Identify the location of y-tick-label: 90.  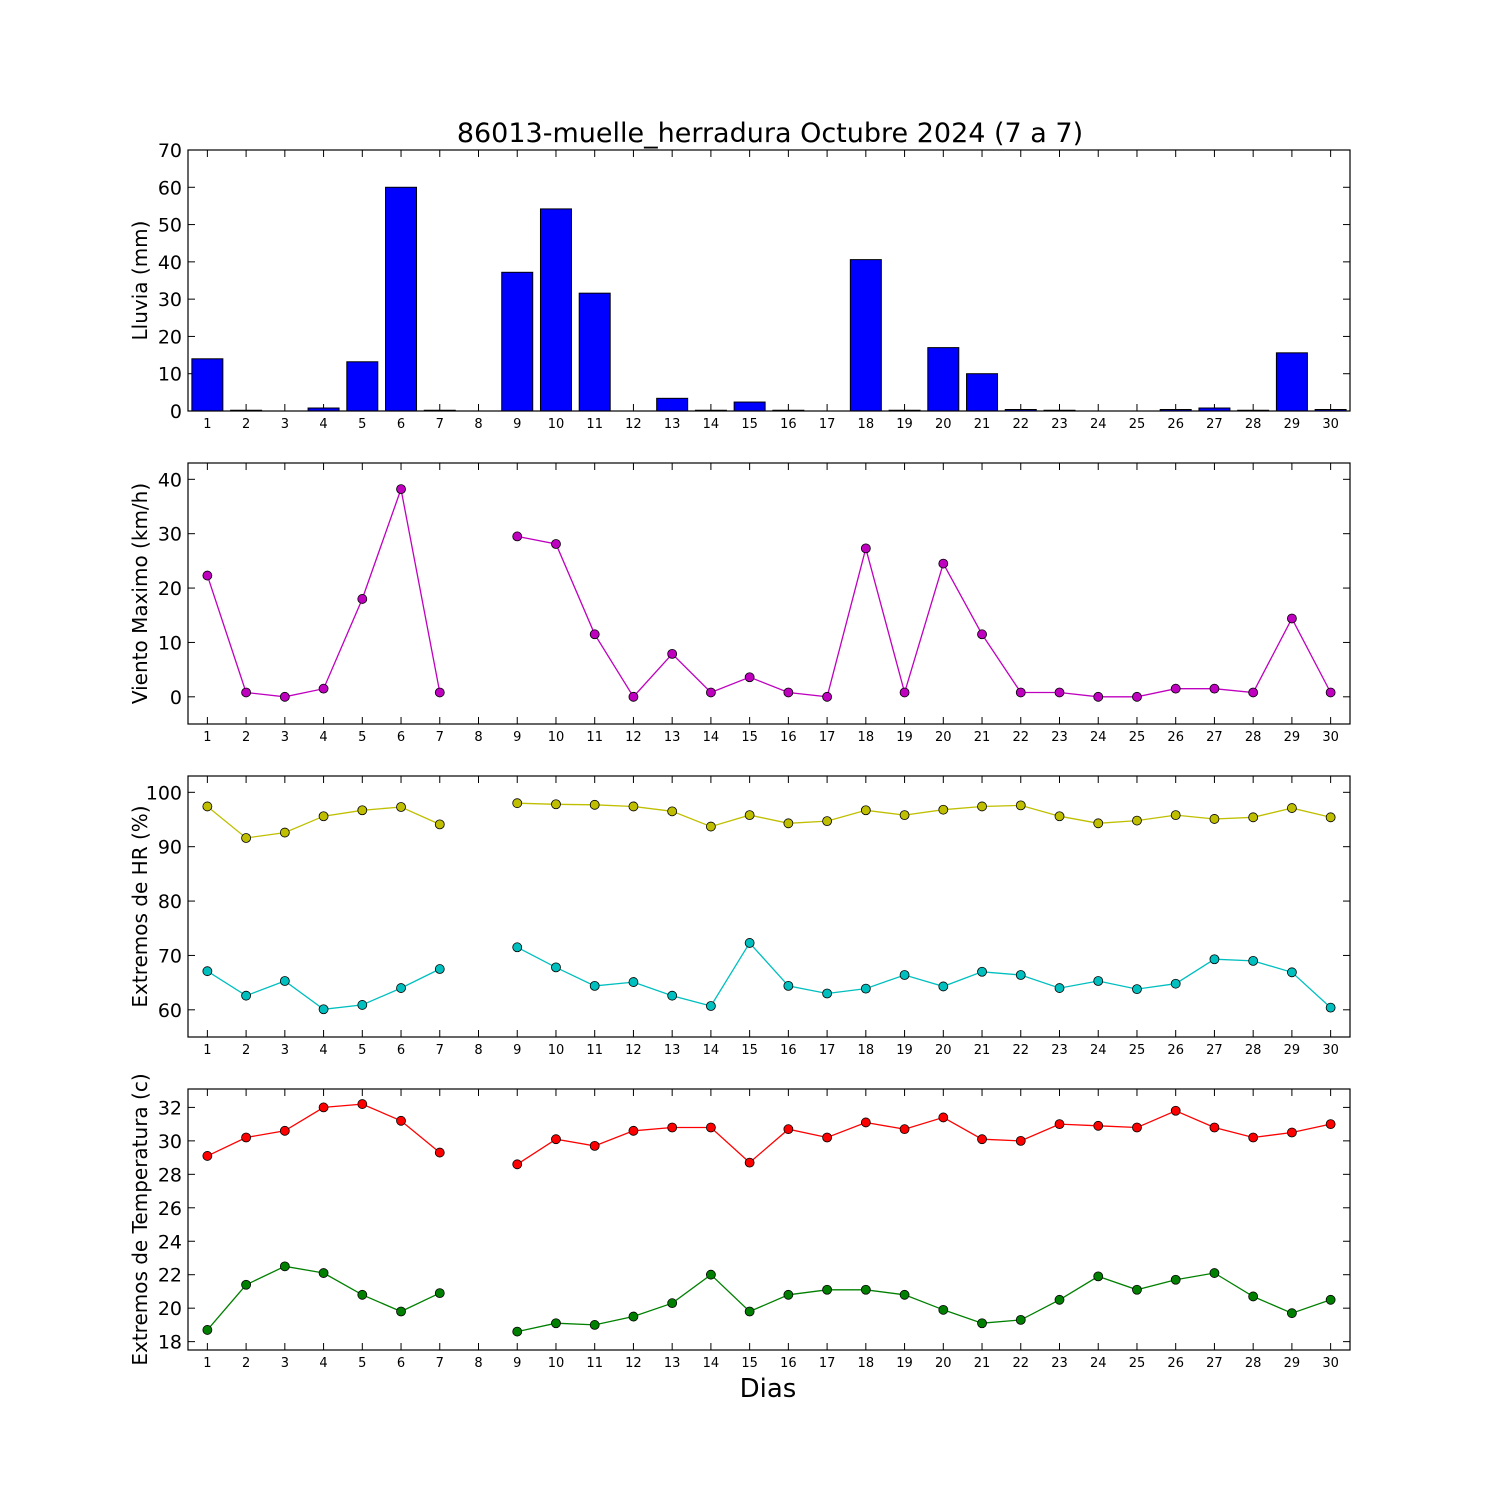
(170, 848).